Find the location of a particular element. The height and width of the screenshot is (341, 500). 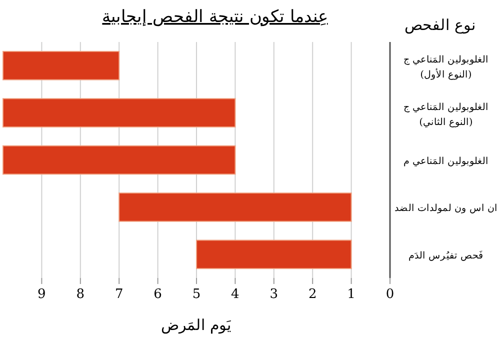

y-tick-label: ان اس ون لمولدات الضد is located at coordinates (446, 208).